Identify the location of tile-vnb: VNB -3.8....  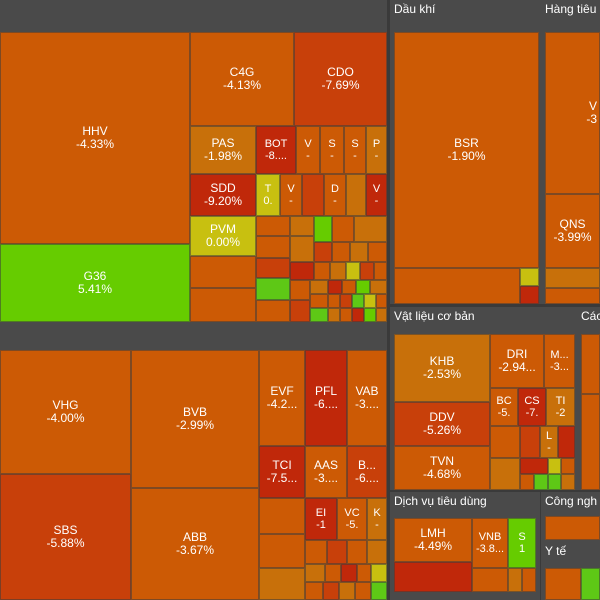
(490, 543).